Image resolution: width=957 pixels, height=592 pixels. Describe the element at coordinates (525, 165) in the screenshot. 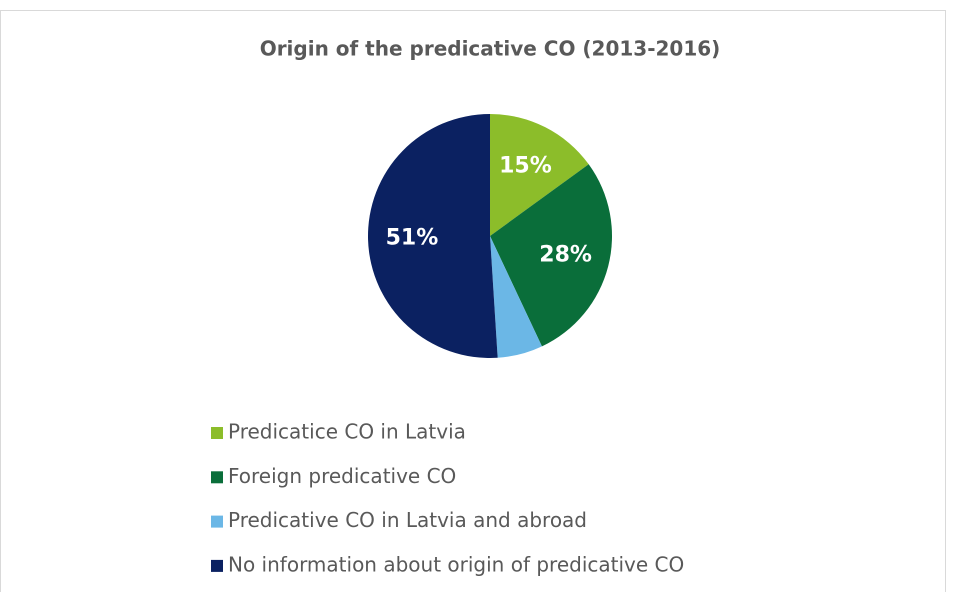

I see `data-label: 15%` at that location.